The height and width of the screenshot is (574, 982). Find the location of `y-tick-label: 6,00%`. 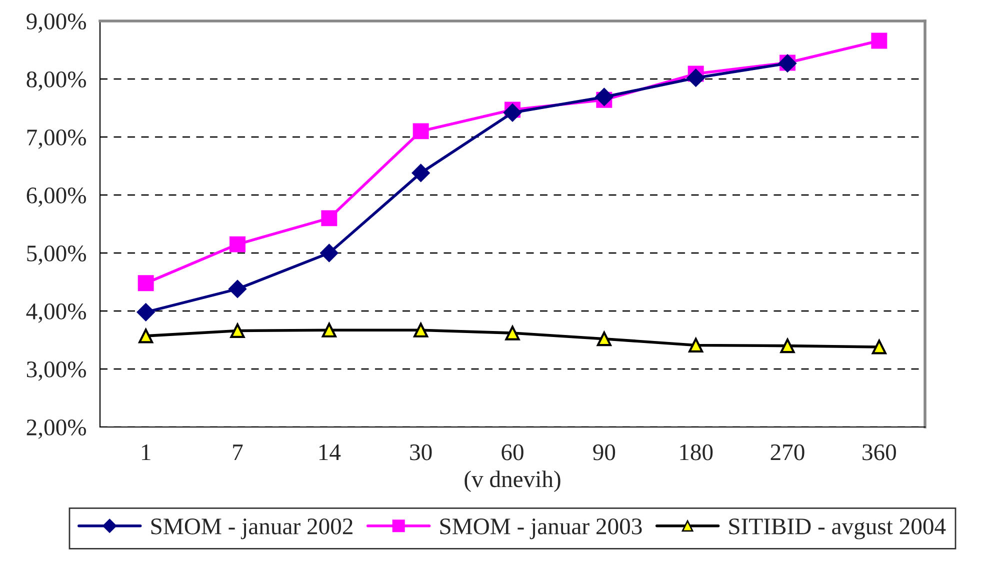

y-tick-label: 6,00% is located at coordinates (56, 197).